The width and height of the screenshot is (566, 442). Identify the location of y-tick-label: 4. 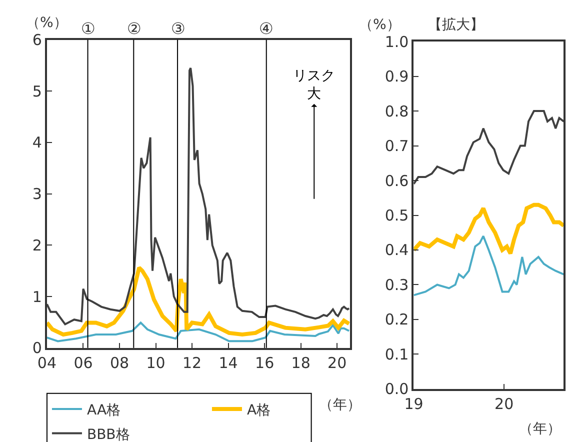
(37, 143).